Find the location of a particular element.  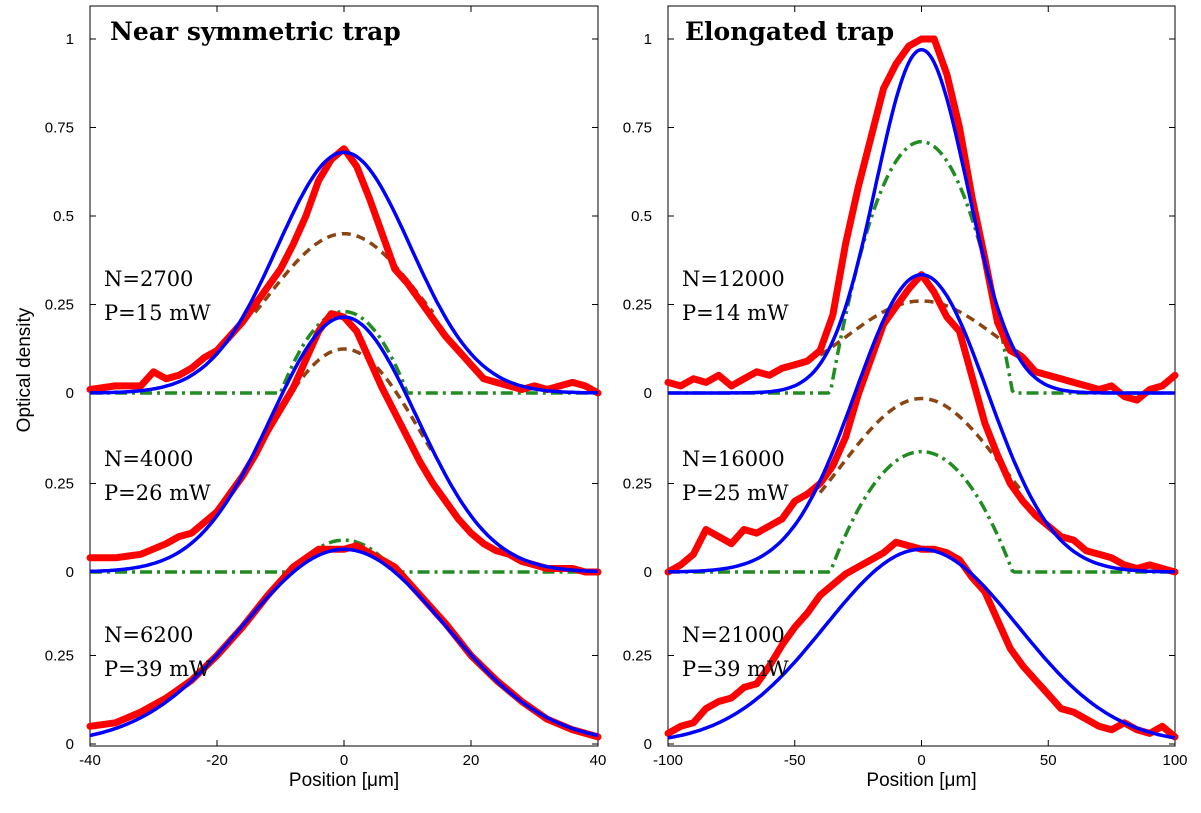

panel-title: Near symmetric trap is located at coordinates (255, 31).